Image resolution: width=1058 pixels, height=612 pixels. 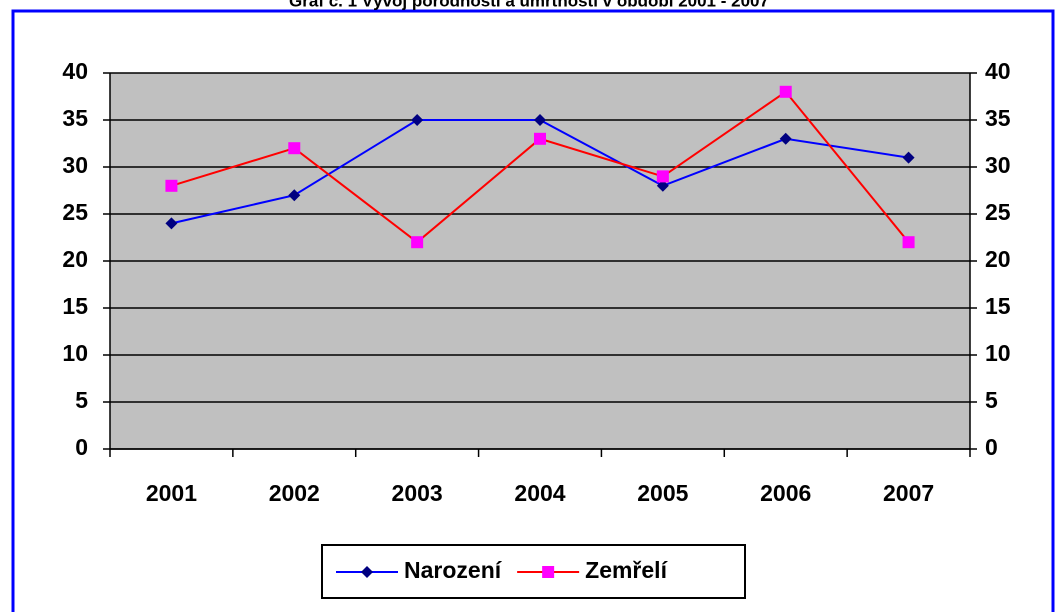 What do you see at coordinates (294, 493) in the screenshot?
I see `x-tick-label: 2002` at bounding box center [294, 493].